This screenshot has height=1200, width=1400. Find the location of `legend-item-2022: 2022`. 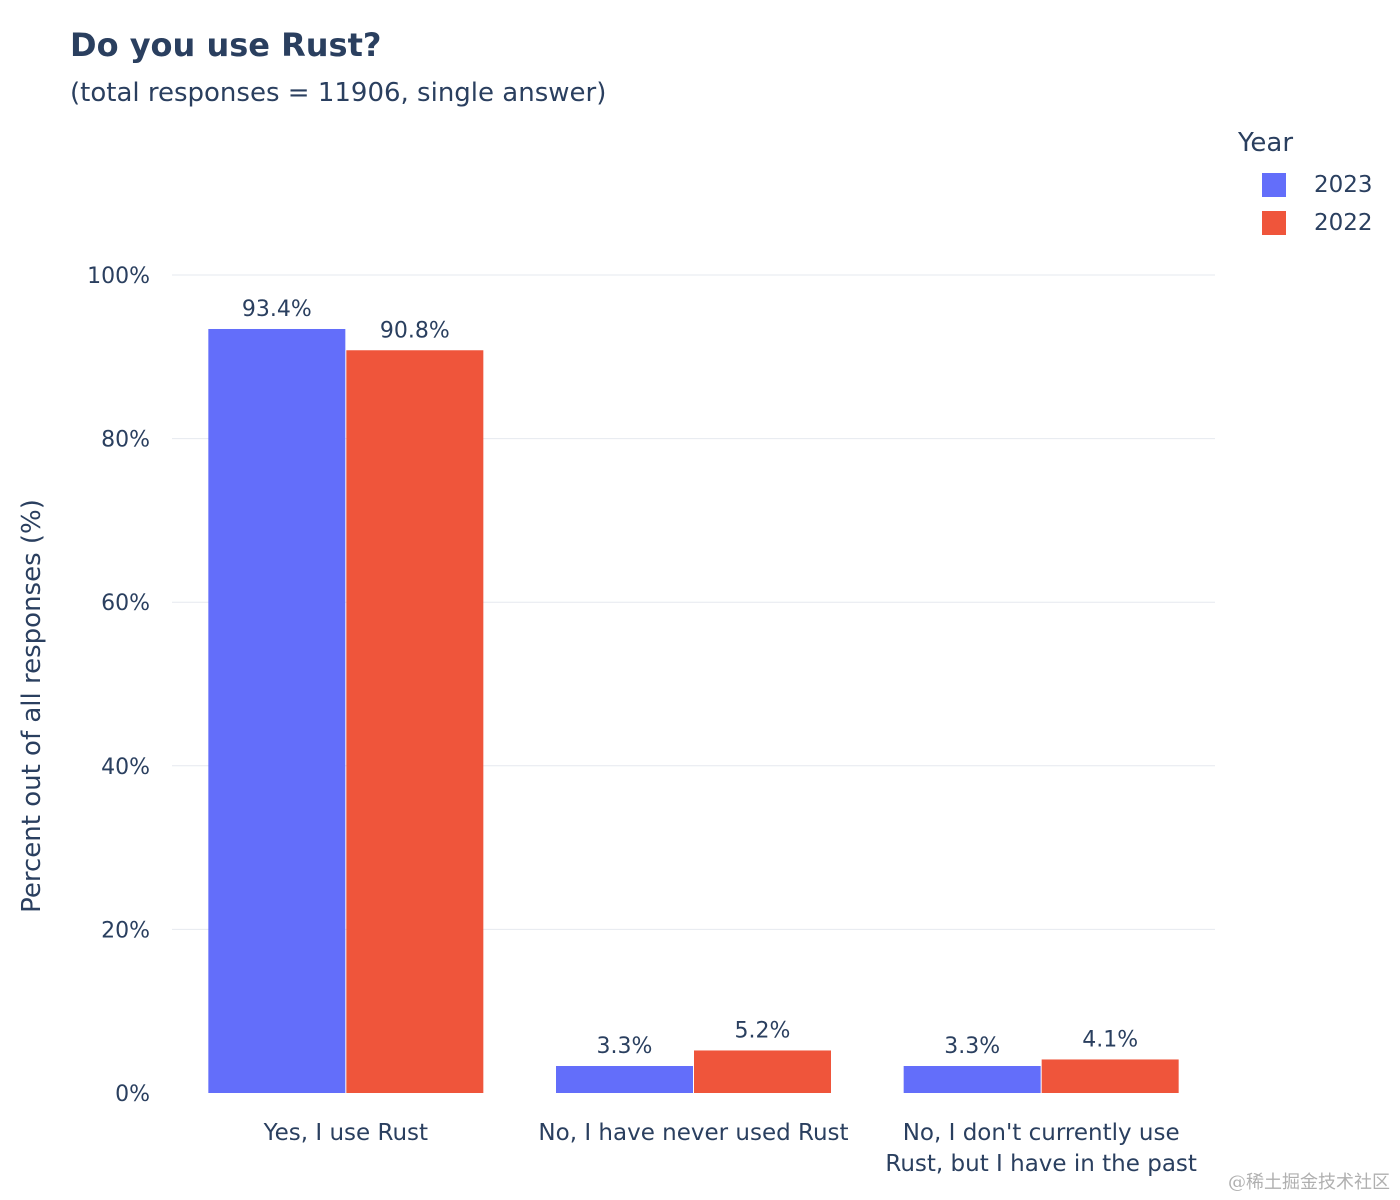

legend-item-2022: 2022 is located at coordinates (1305, 223).